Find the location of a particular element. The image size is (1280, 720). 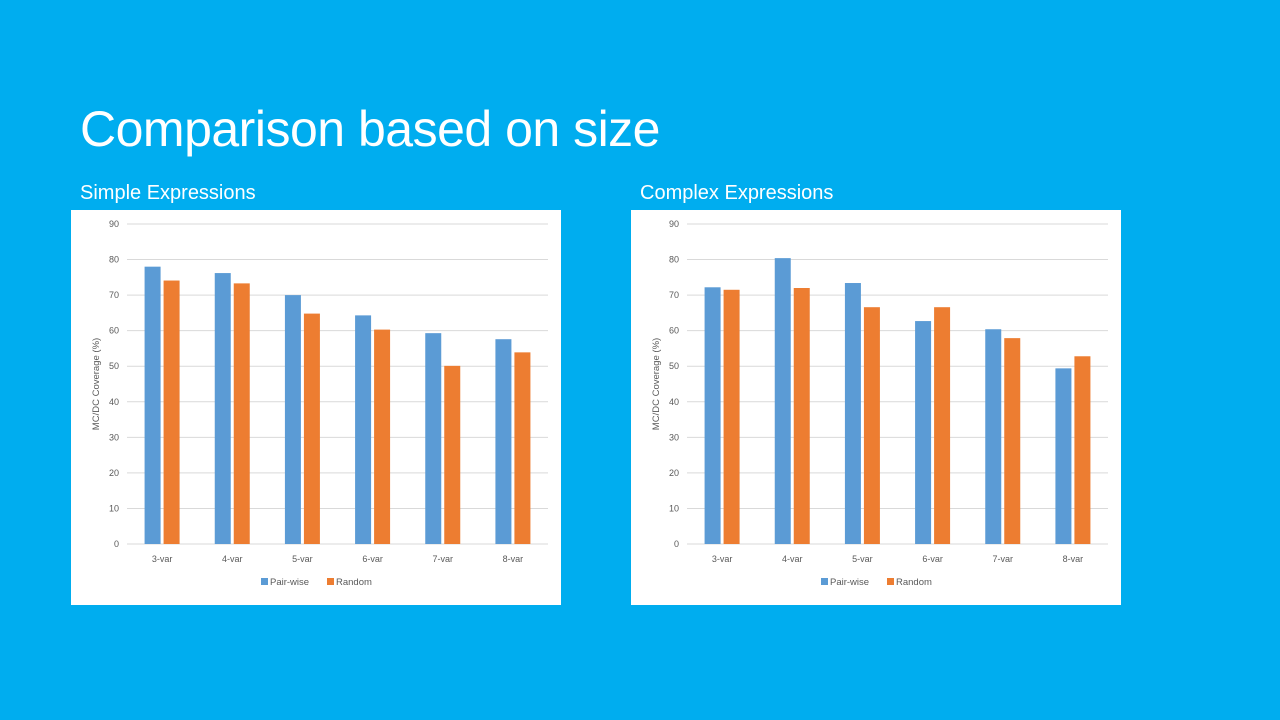

slide-title: Comparison based on size is located at coordinates (370, 129).